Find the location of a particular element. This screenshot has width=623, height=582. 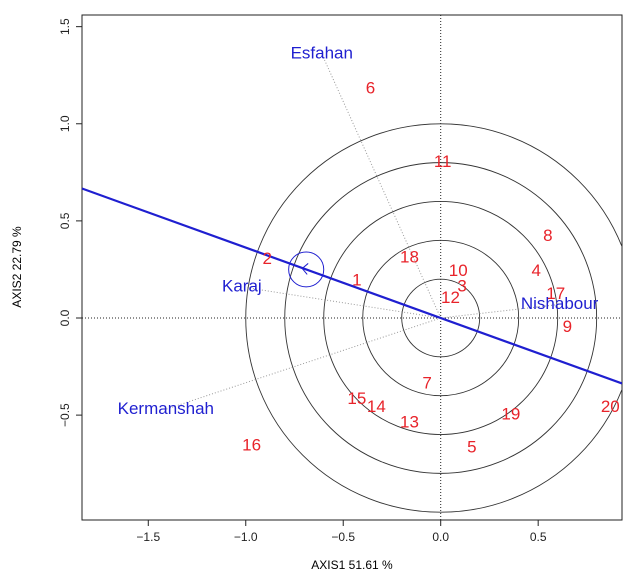

genotype-label: 15 is located at coordinates (356, 398).